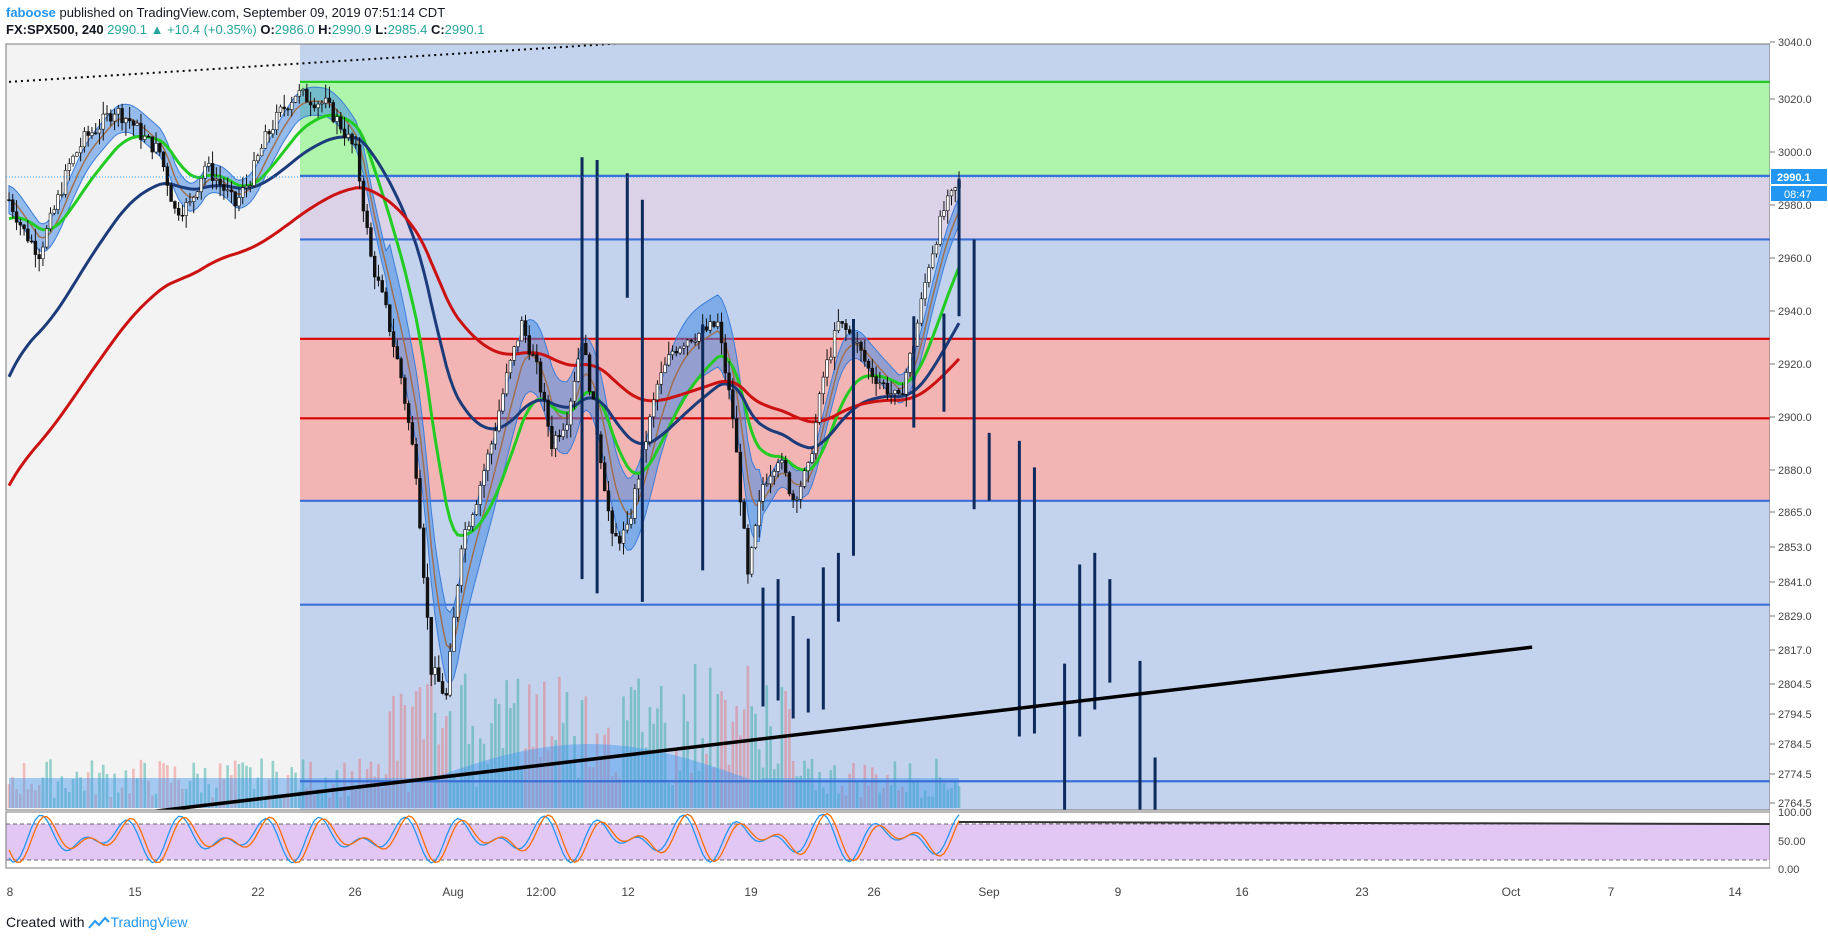  I want to click on countdown-box, so click(1799, 193).